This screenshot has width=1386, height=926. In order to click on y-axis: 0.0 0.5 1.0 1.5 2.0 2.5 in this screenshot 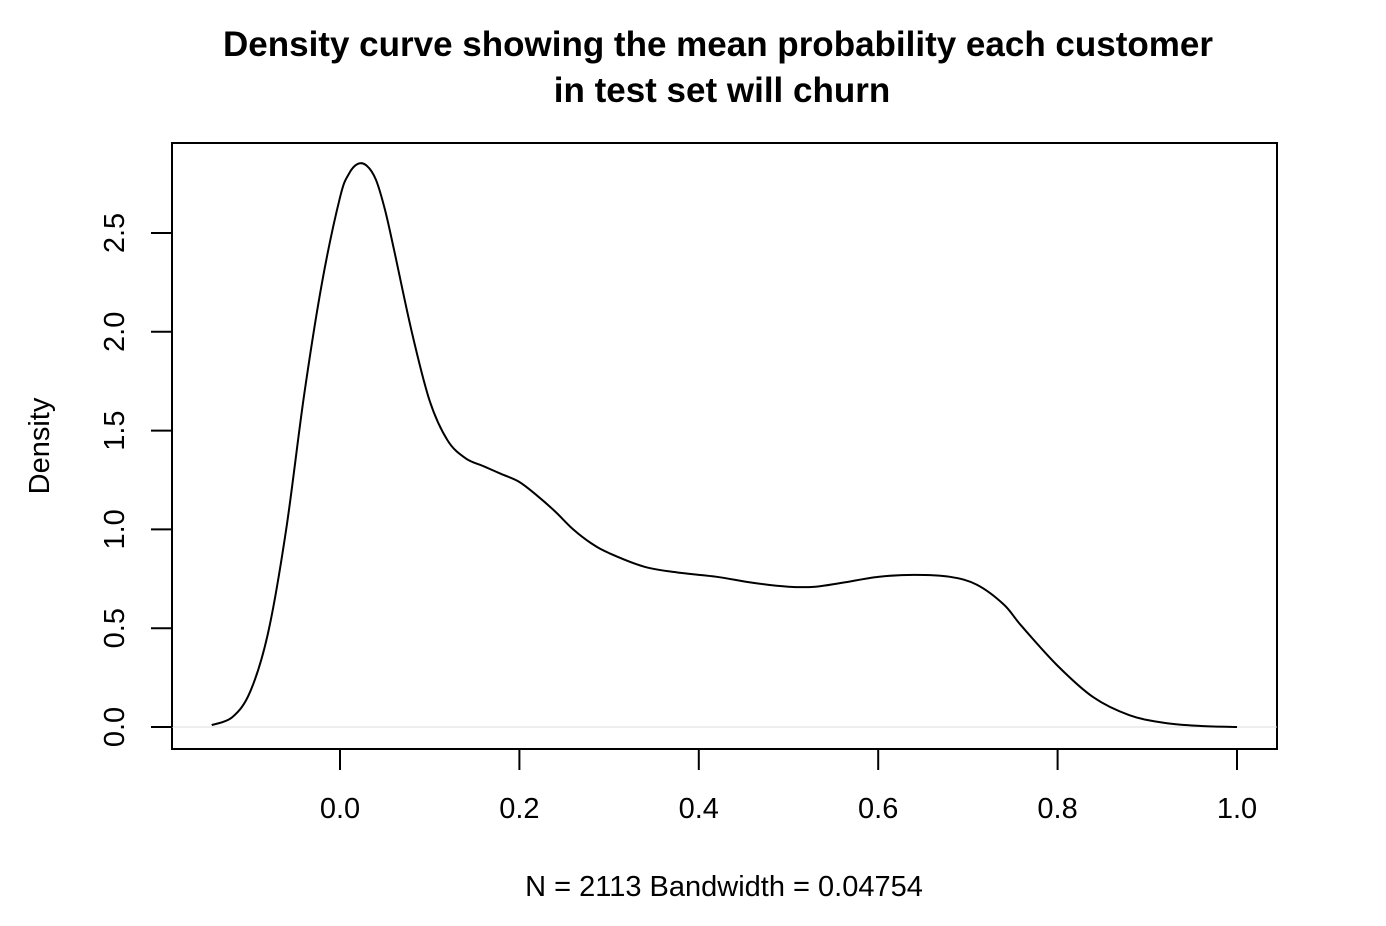, I will do `click(136, 480)`.